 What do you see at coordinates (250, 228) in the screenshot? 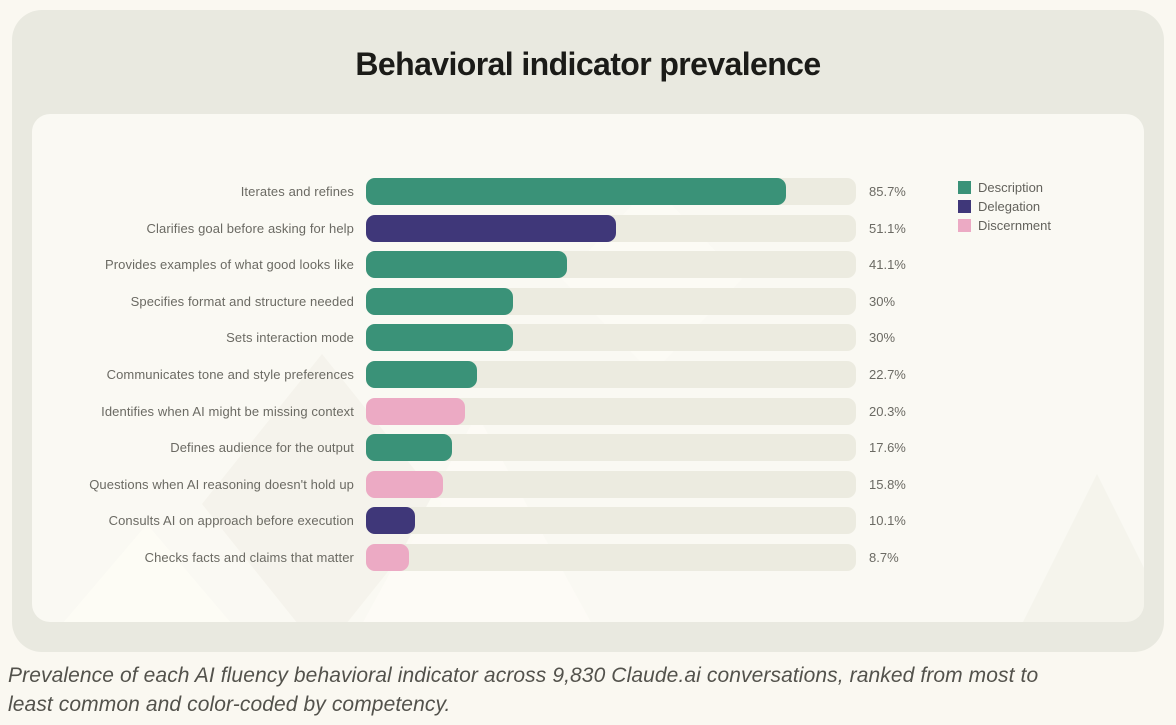
I see `row-label: Clarifies goal before asking for help` at bounding box center [250, 228].